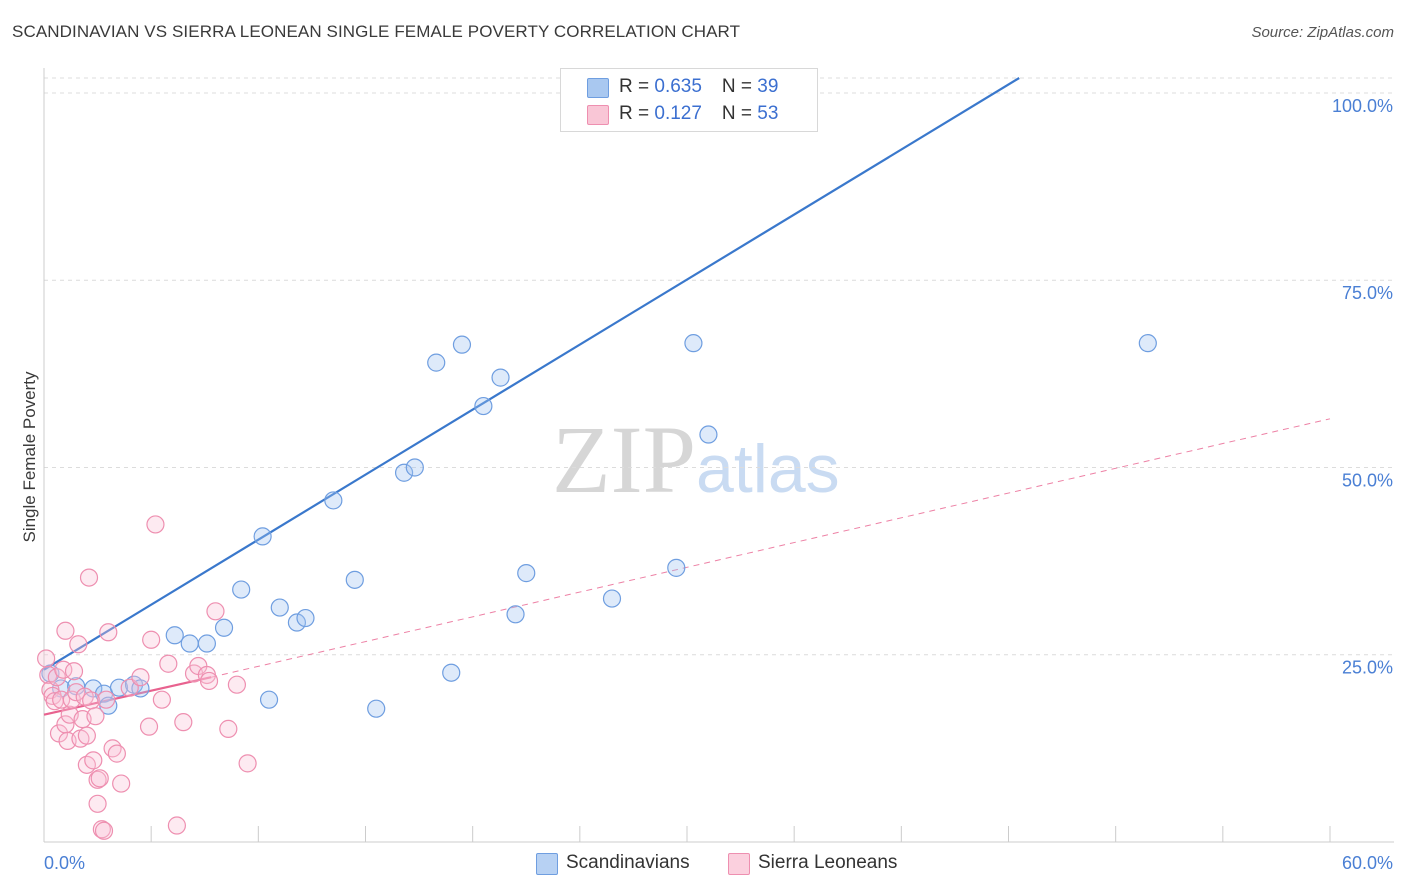 This screenshot has width=1406, height=892. What do you see at coordinates (768, 86) in the screenshot?
I see `legend-n-value: 39` at bounding box center [768, 86].